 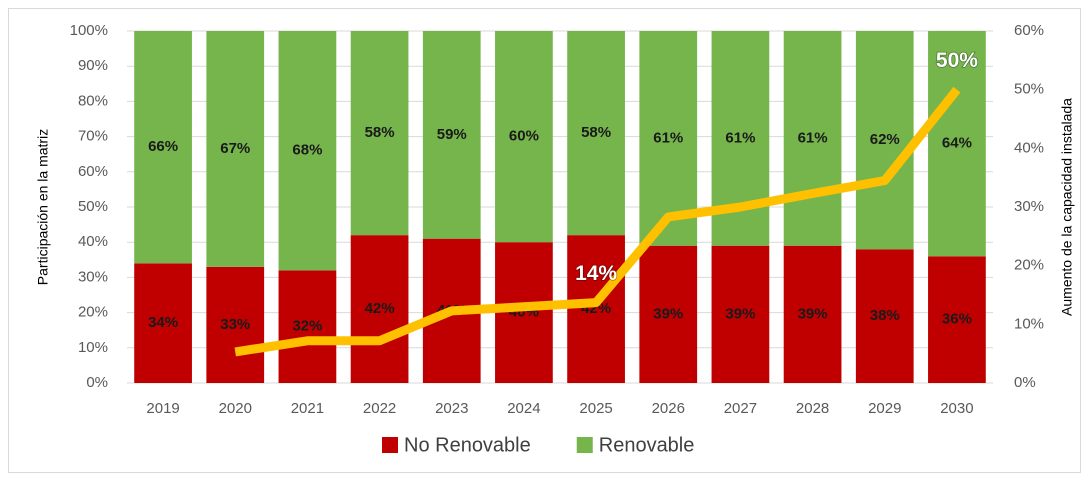 I want to click on y-tick-label: 70%, so click(x=93, y=136).